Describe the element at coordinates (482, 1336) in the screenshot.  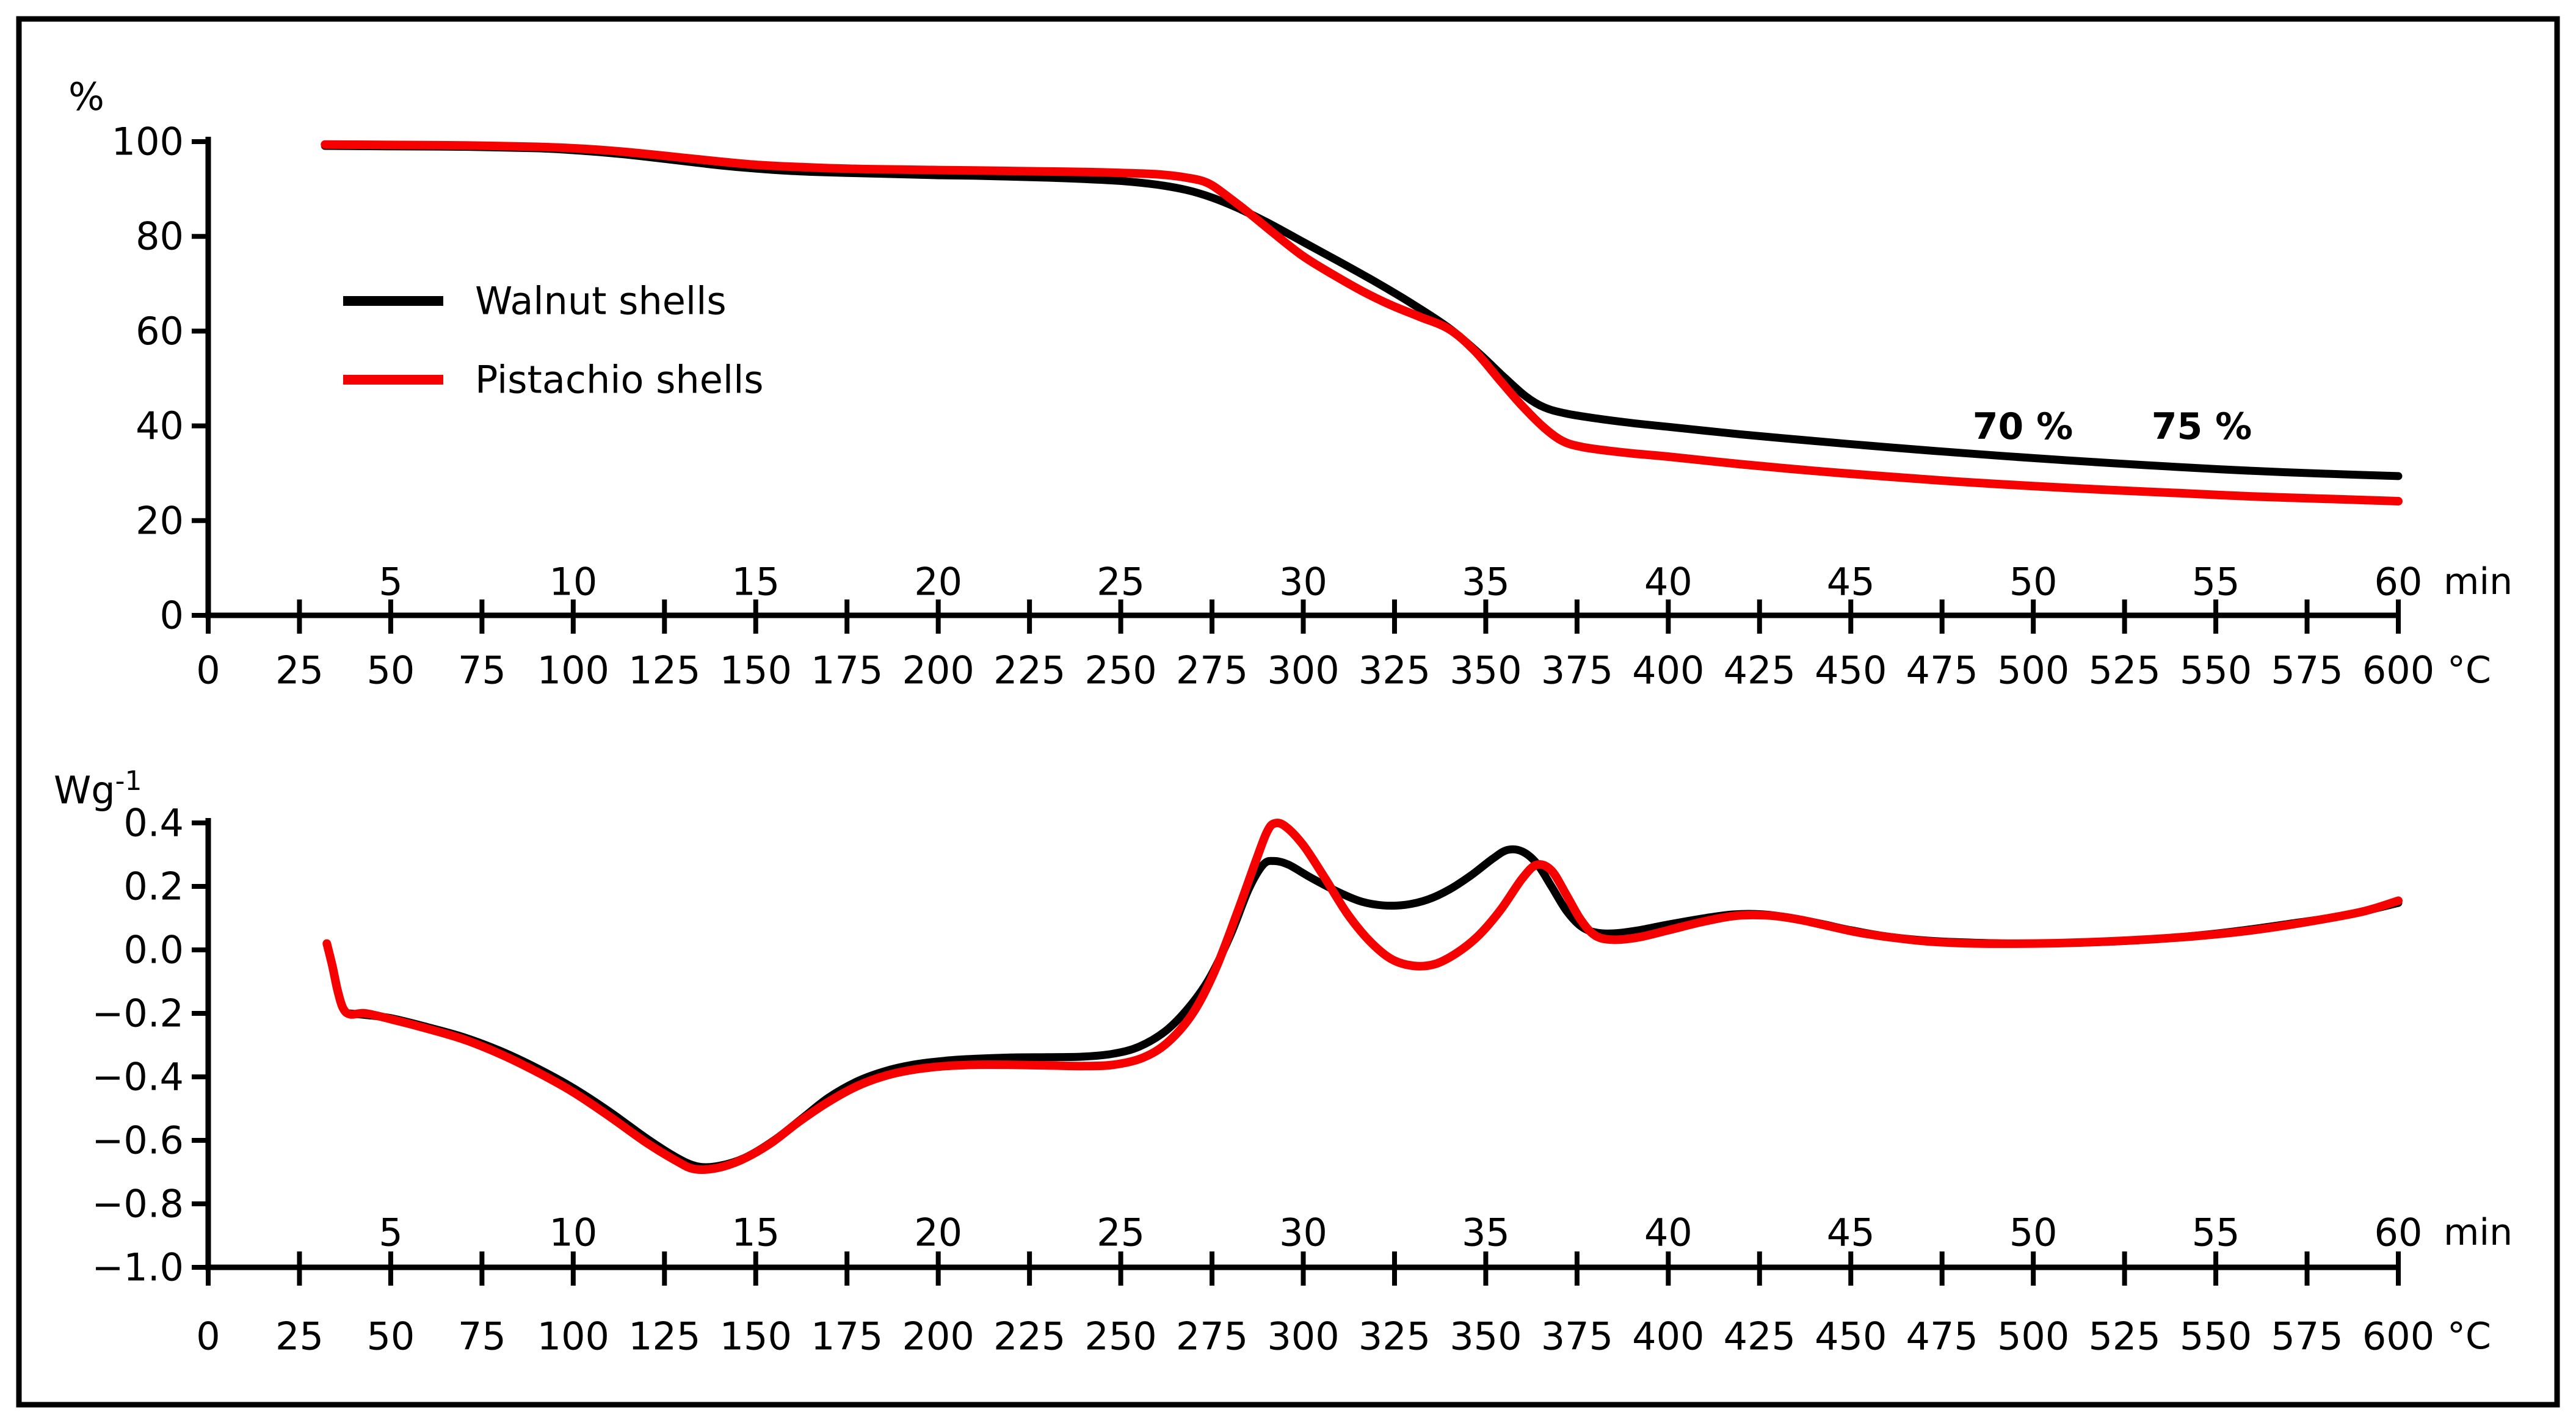
I see `dsc-celsius-label: 75` at that location.